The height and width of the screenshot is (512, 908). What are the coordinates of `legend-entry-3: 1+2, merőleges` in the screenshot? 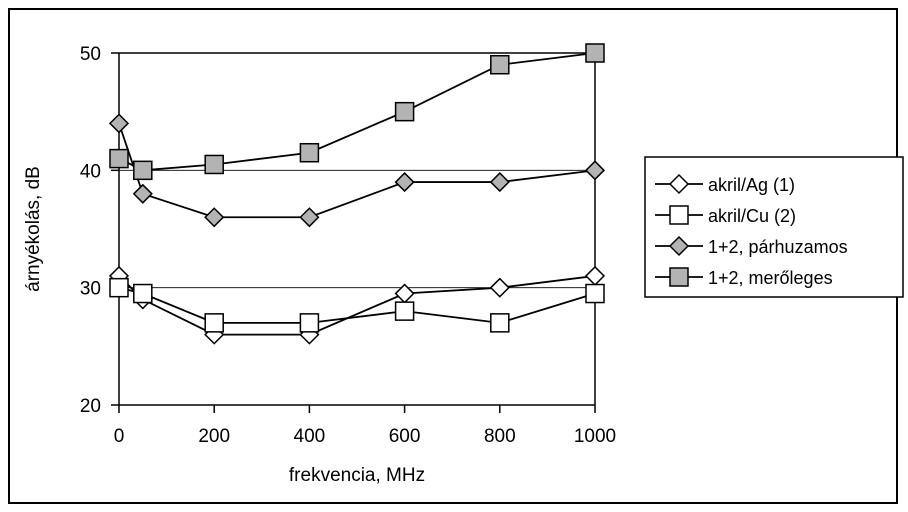 It's located at (744, 277).